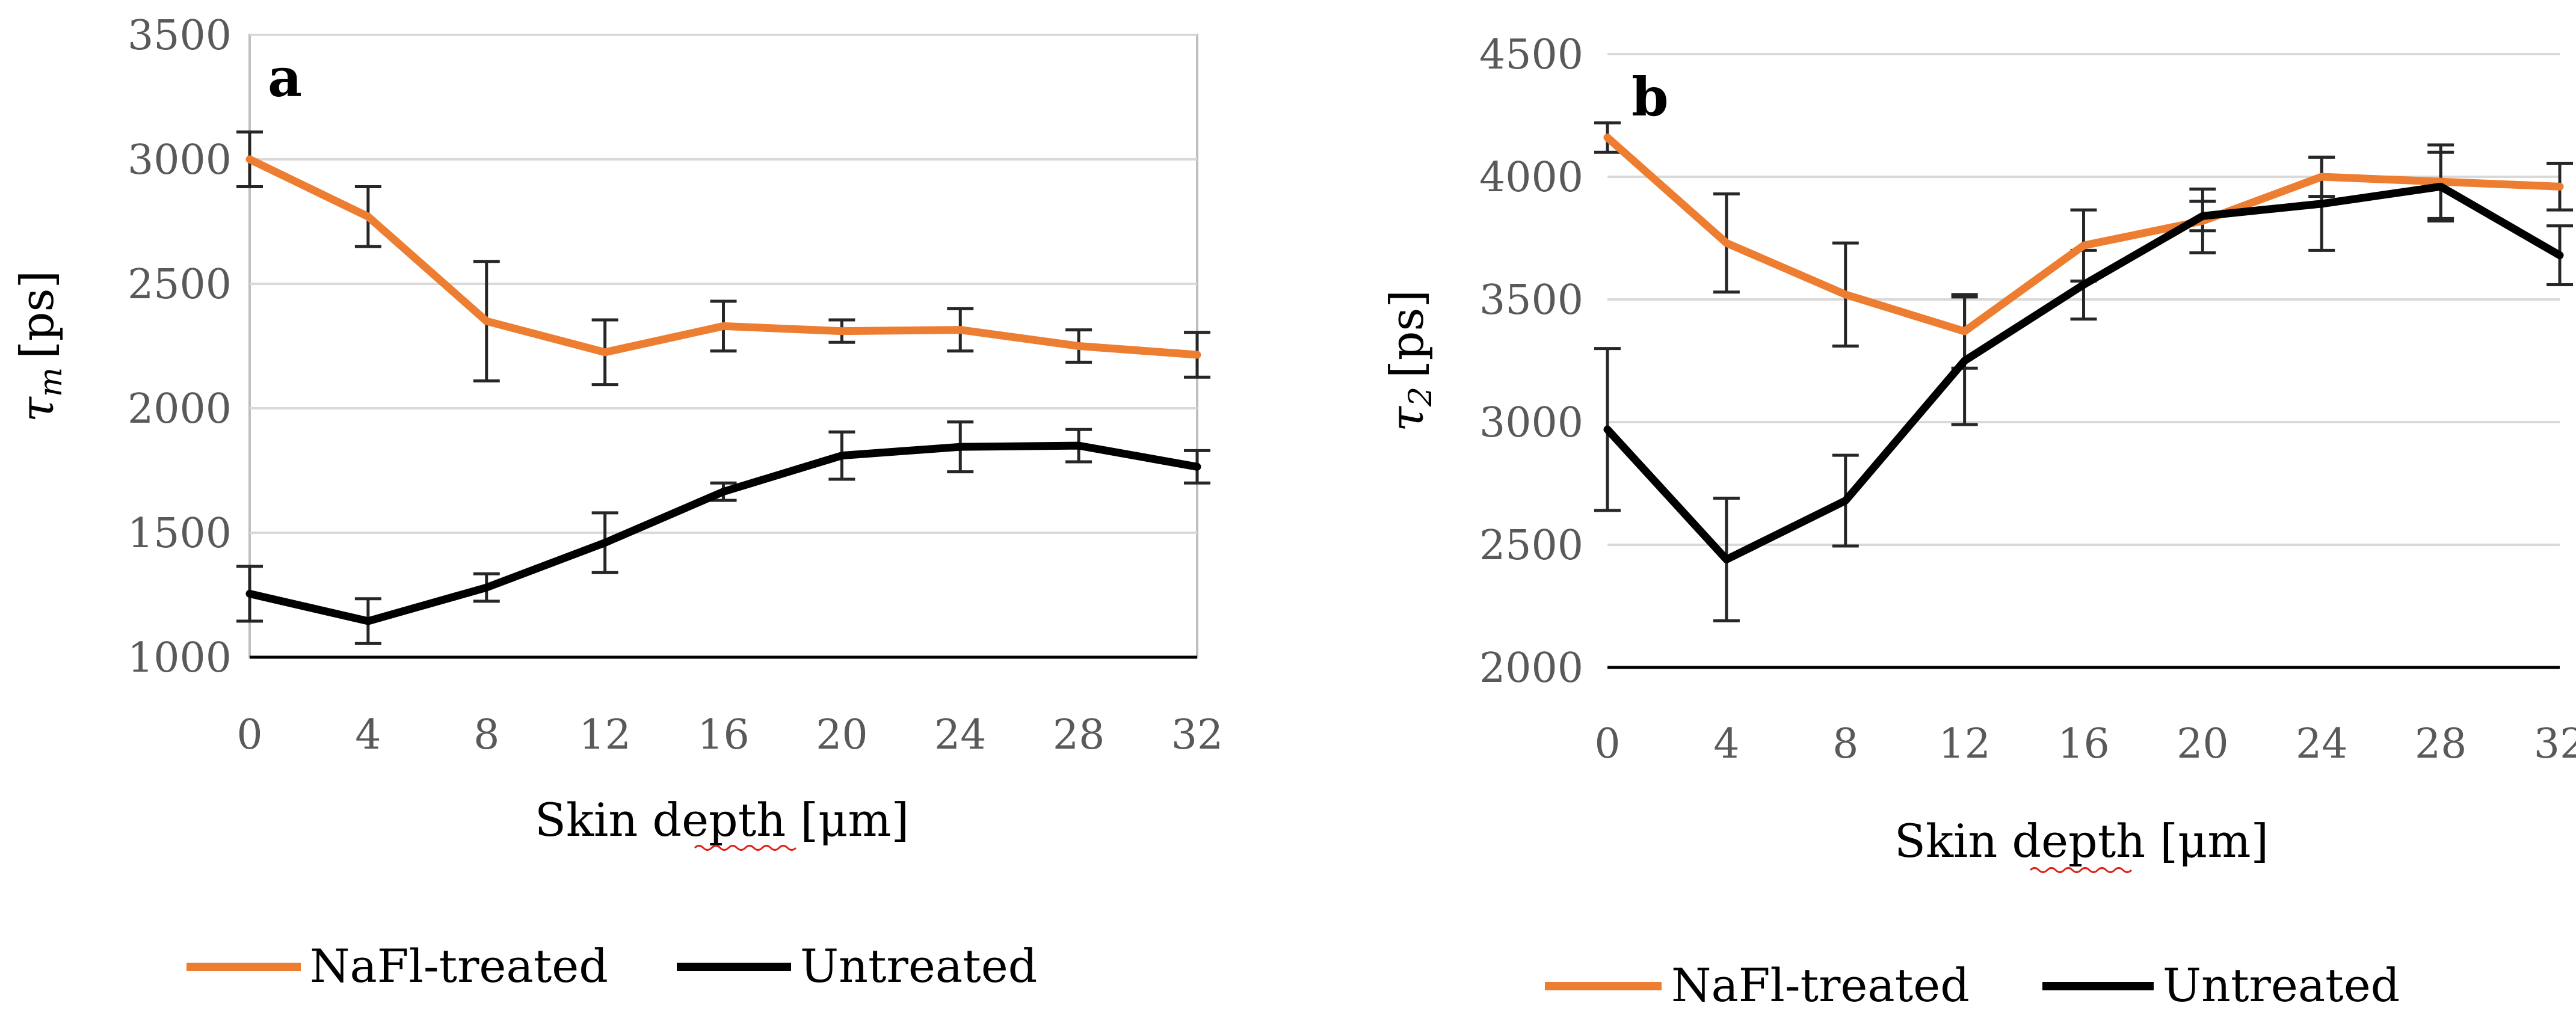 The height and width of the screenshot is (1018, 2576). What do you see at coordinates (1531, 668) in the screenshot?
I see `y-tick-label-b: 2000` at bounding box center [1531, 668].